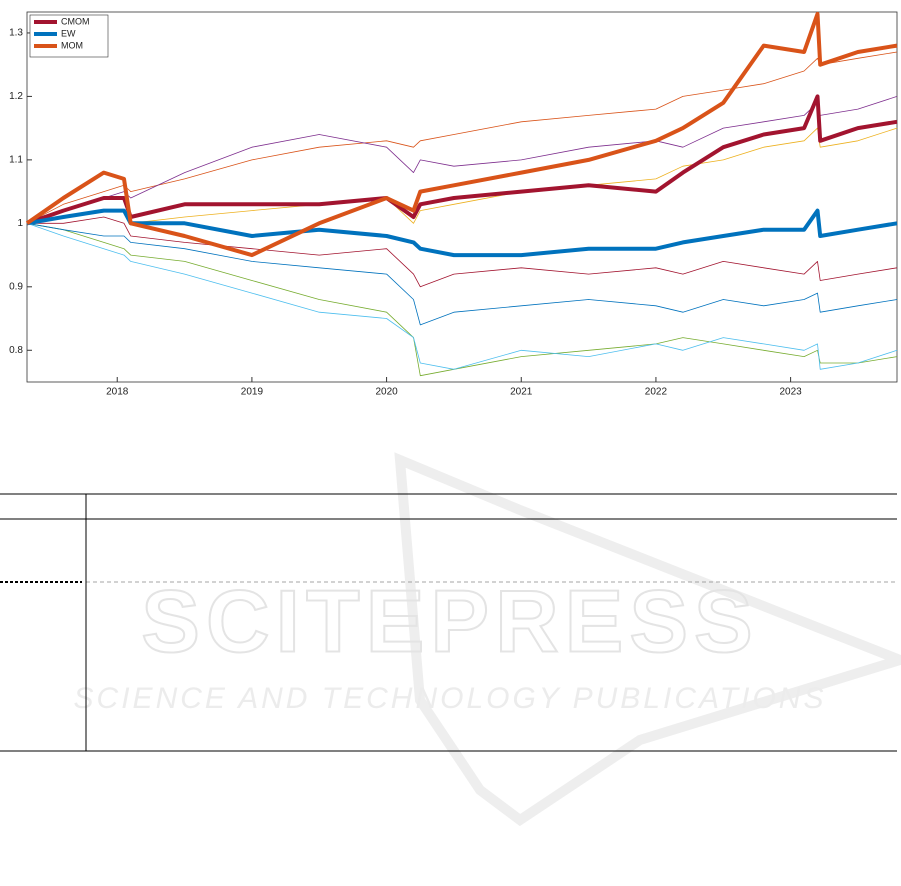  I want to click on legend: CMOM EW MOM, so click(69, 36).